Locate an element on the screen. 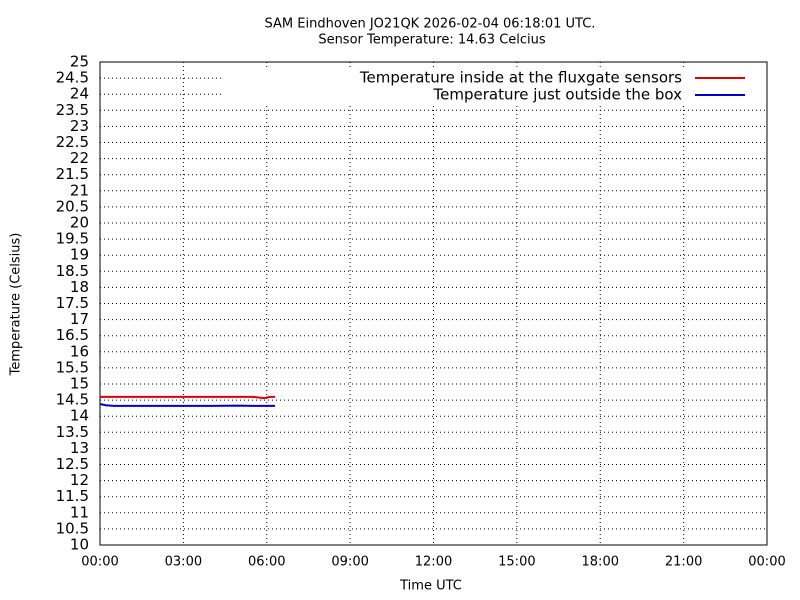 This screenshot has width=800, height=600. x-tick-label: 06:00 is located at coordinates (266, 562).